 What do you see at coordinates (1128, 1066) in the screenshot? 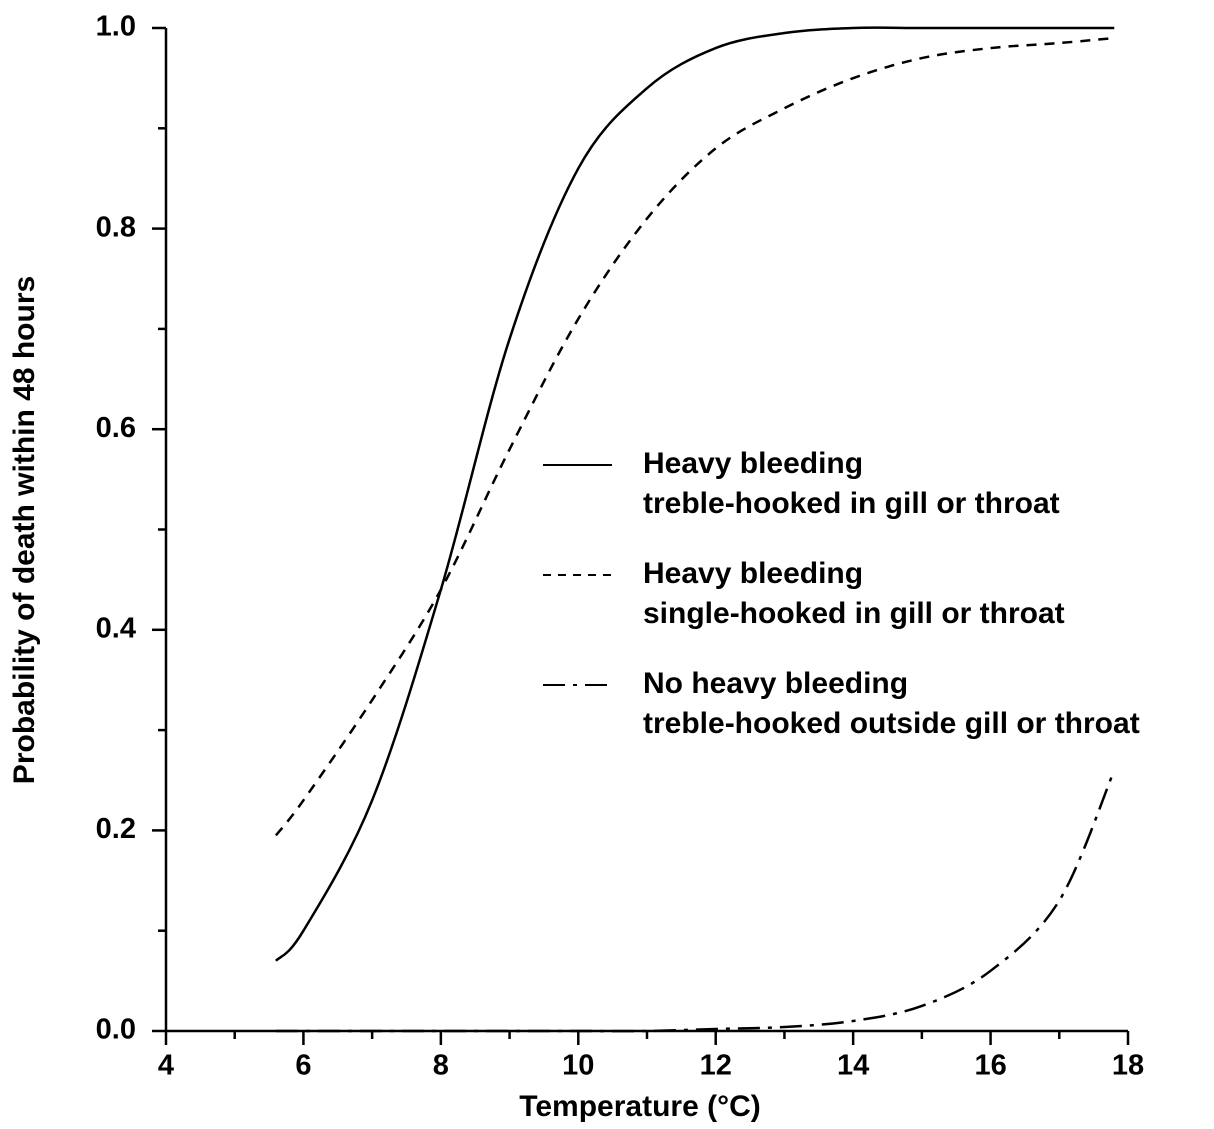
I see `x-tick-label: 18` at bounding box center [1128, 1066].